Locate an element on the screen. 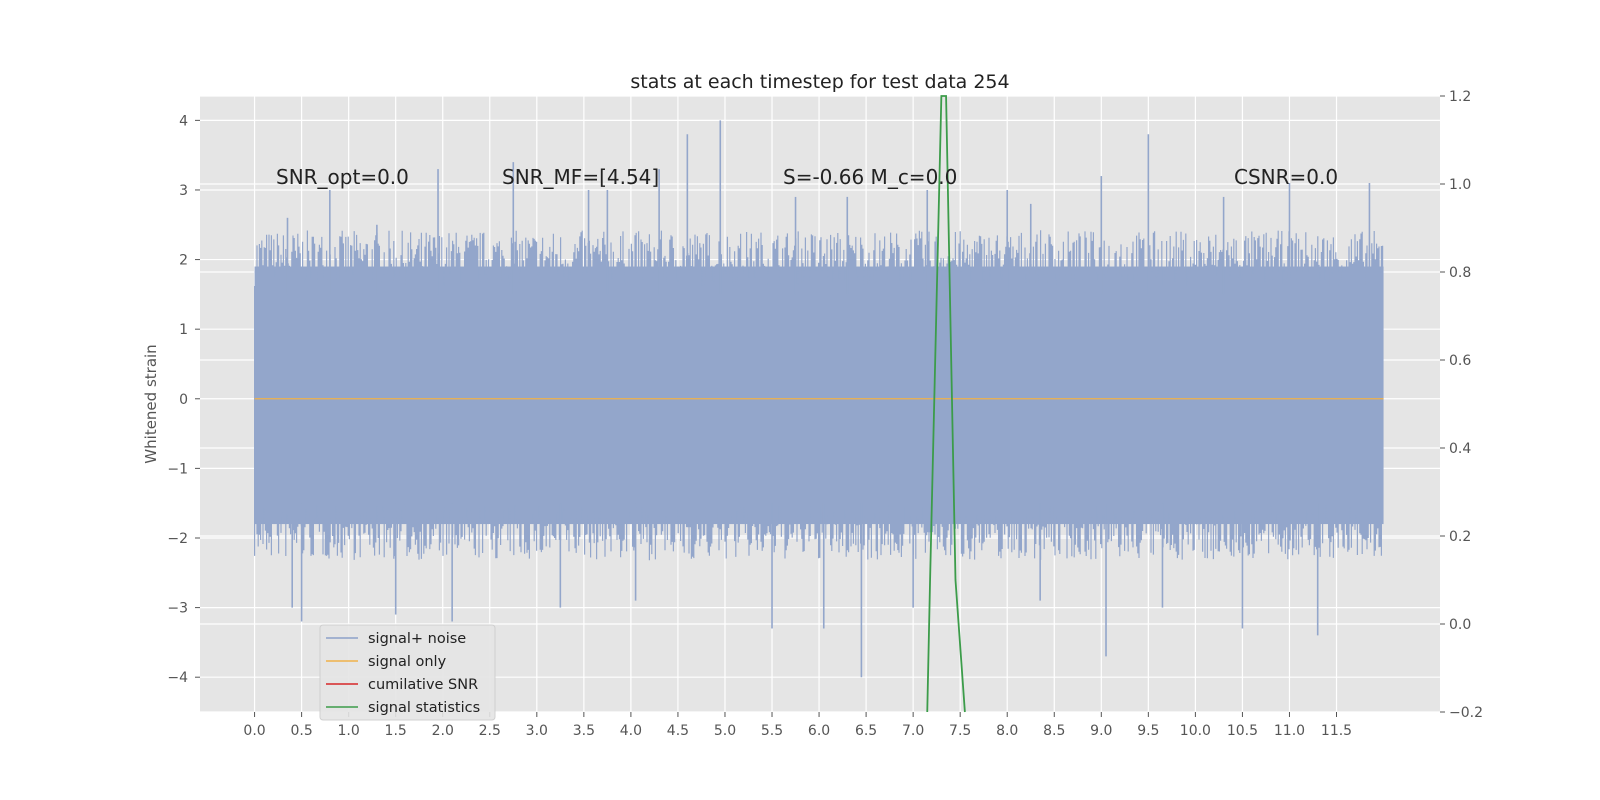 This screenshot has height=800, width=1600. x-tick-label: 9.5 is located at coordinates (1148, 731).